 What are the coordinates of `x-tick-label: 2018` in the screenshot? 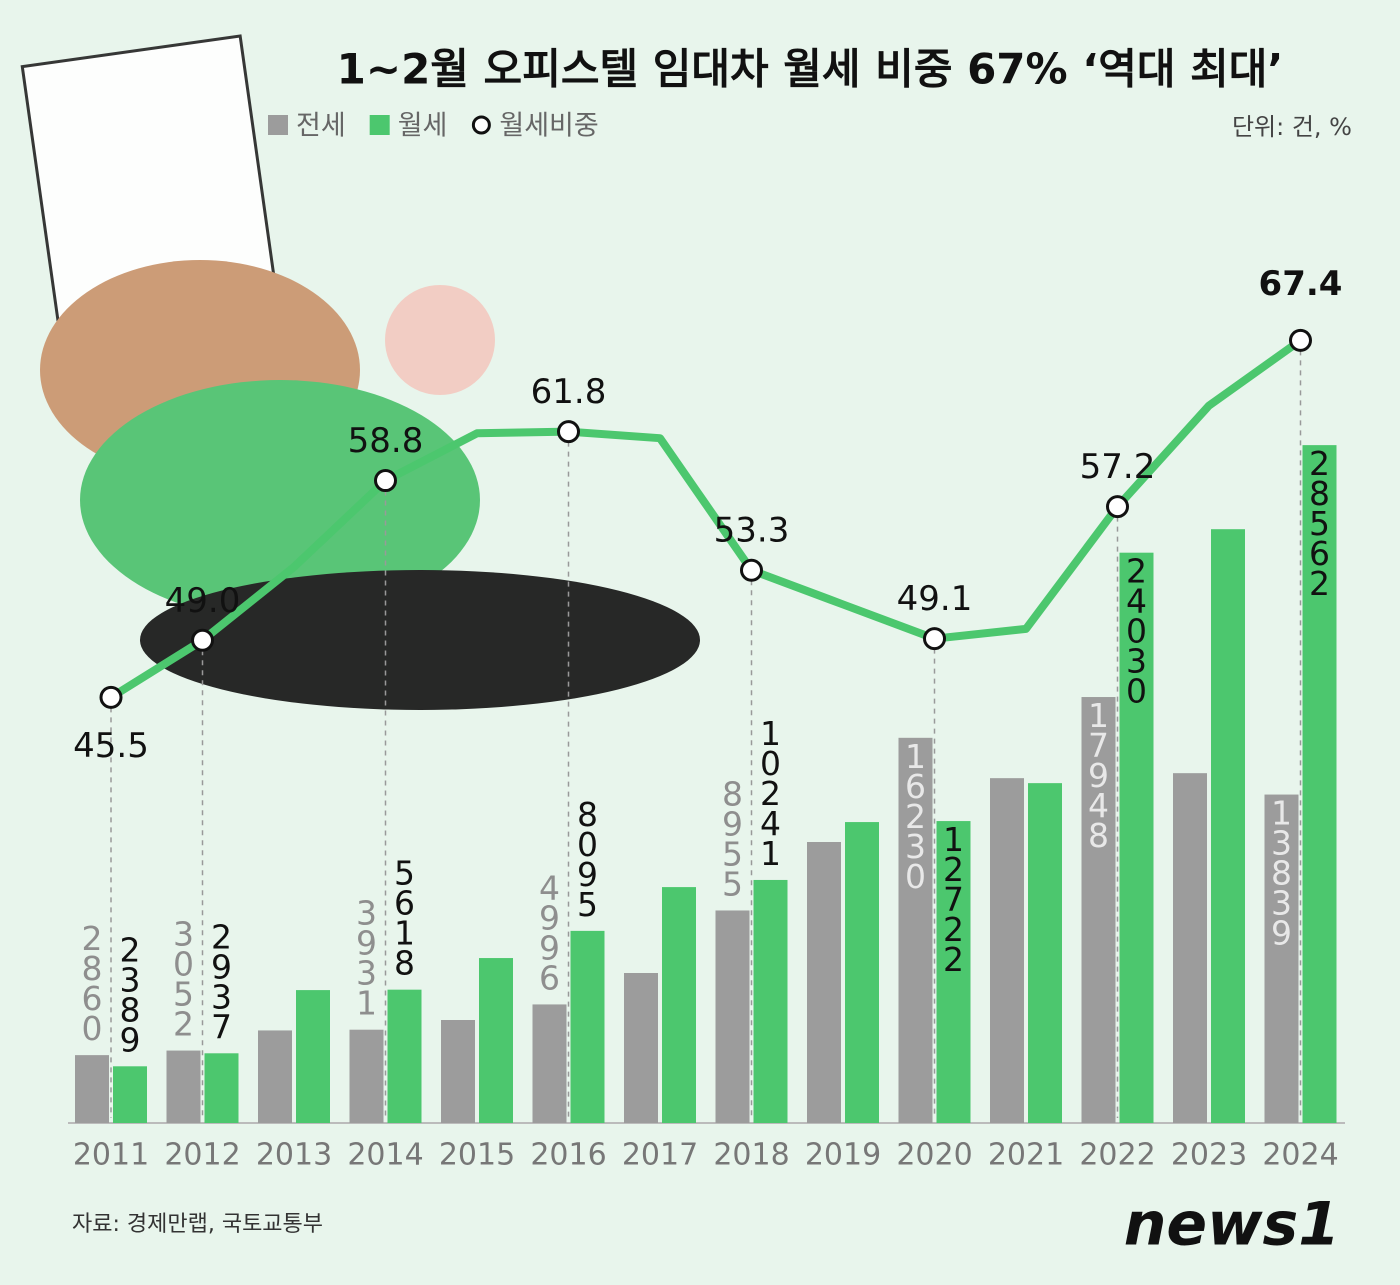 It's located at (751, 1155).